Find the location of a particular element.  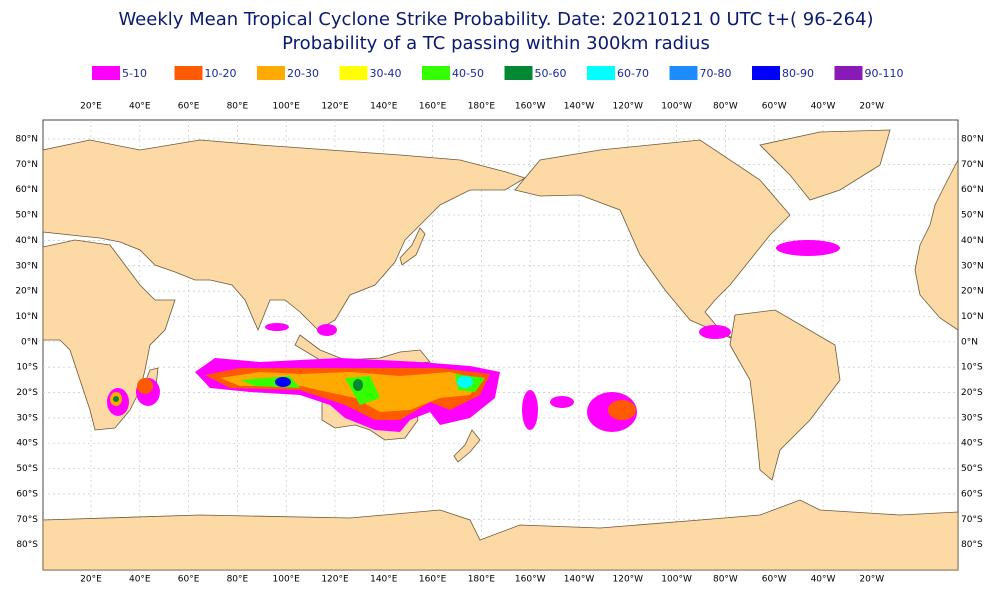

europe-africa-west is located at coordinates (936, 245).